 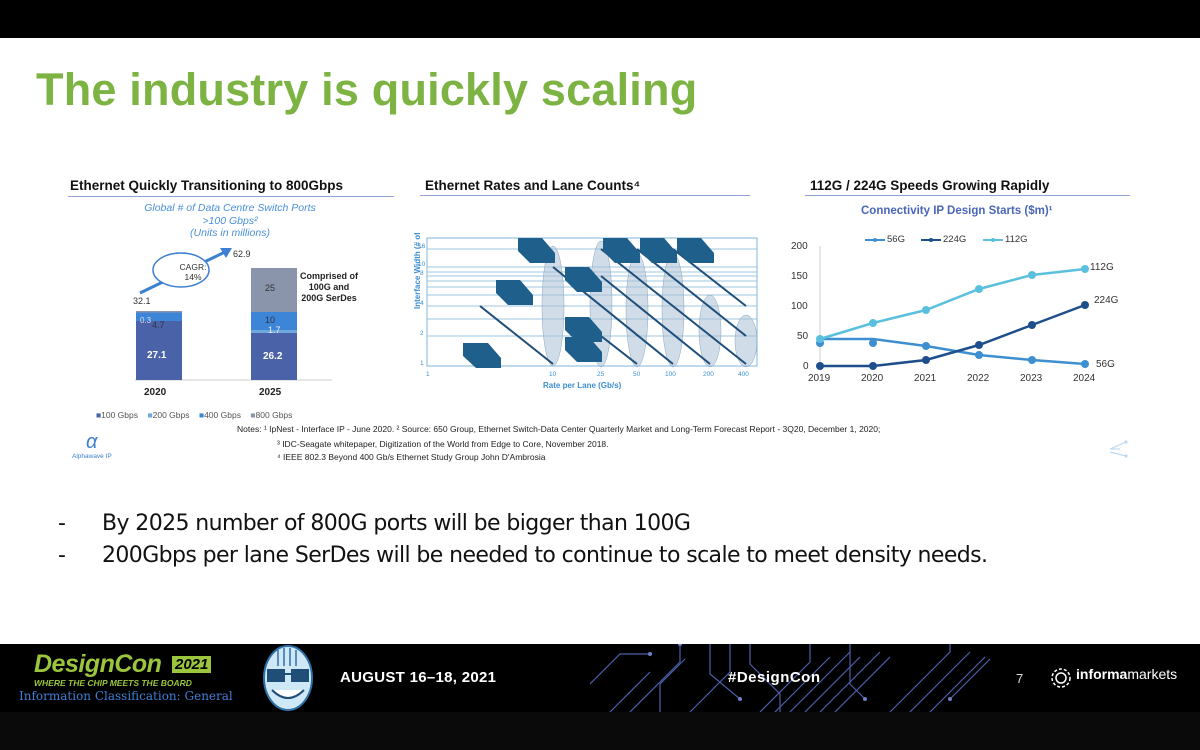 What do you see at coordinates (329, 298) in the screenshot?
I see `callout-line: 200G SerDes` at bounding box center [329, 298].